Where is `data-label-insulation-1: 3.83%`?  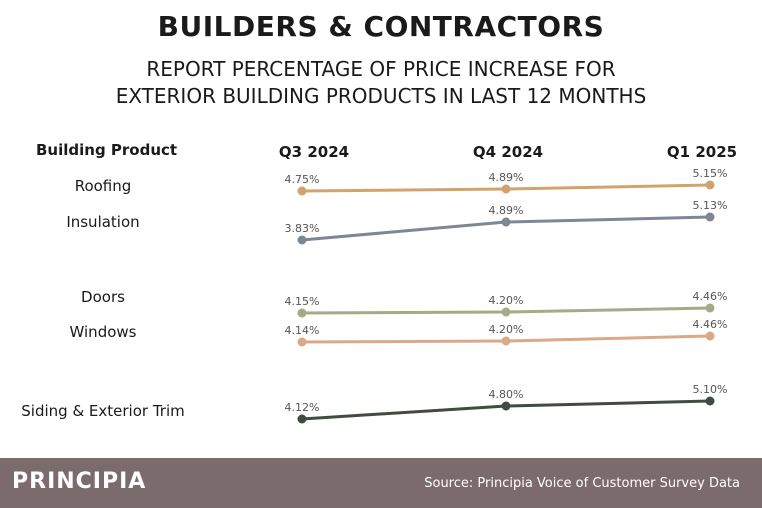 data-label-insulation-1: 3.83% is located at coordinates (302, 228).